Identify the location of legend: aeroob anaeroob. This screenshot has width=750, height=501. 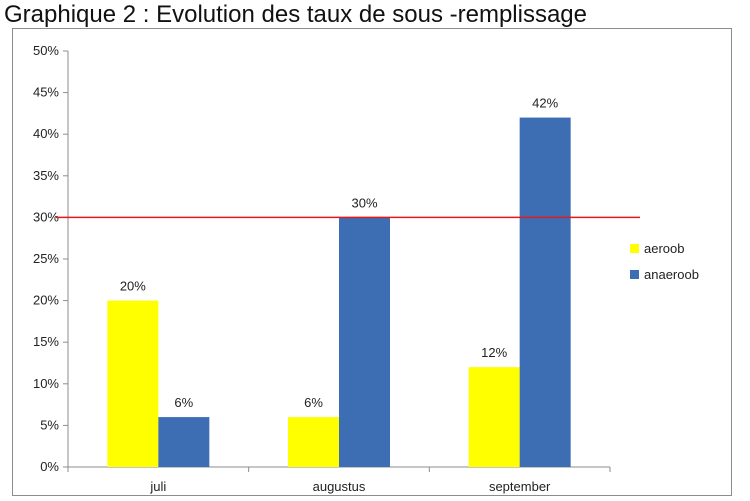
(664, 261).